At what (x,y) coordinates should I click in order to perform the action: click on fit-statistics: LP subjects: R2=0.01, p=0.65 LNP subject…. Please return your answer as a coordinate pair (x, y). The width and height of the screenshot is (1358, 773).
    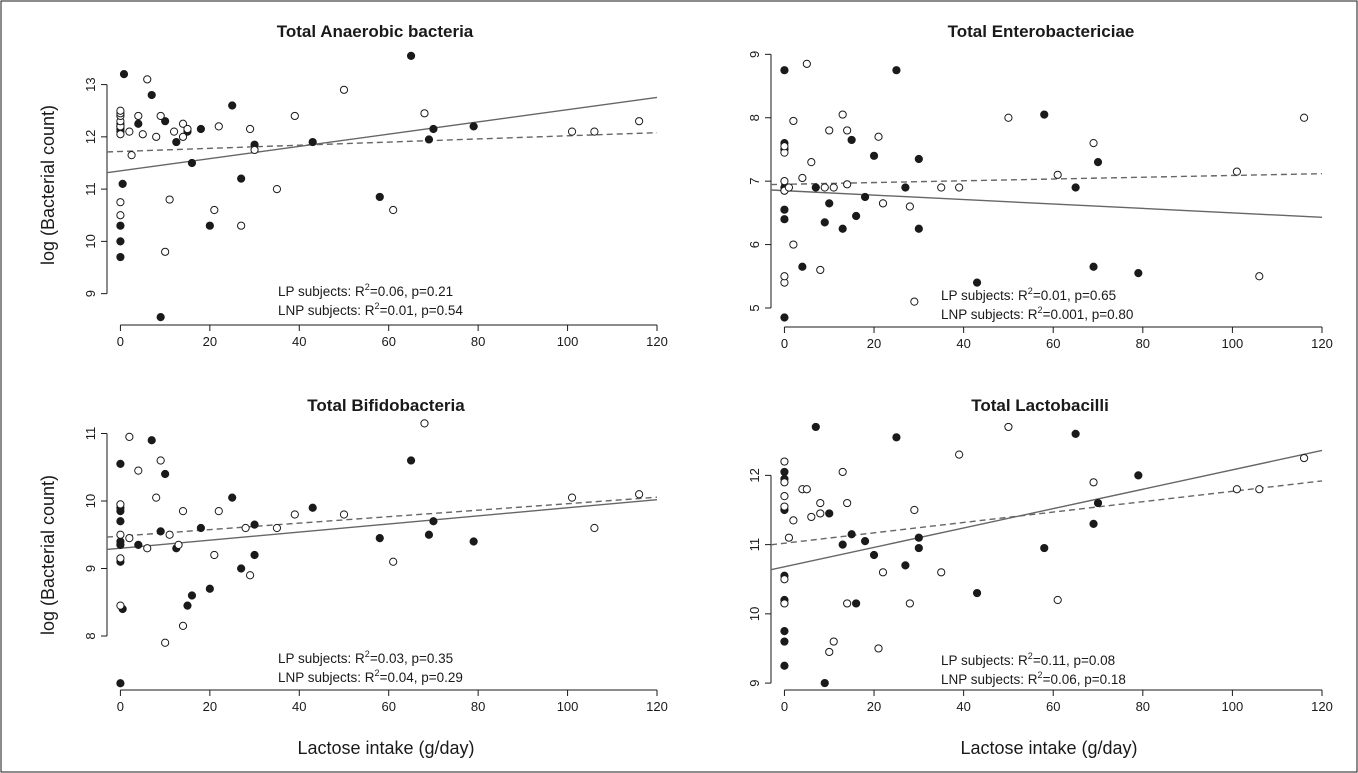
    Looking at the image, I should click on (1037, 304).